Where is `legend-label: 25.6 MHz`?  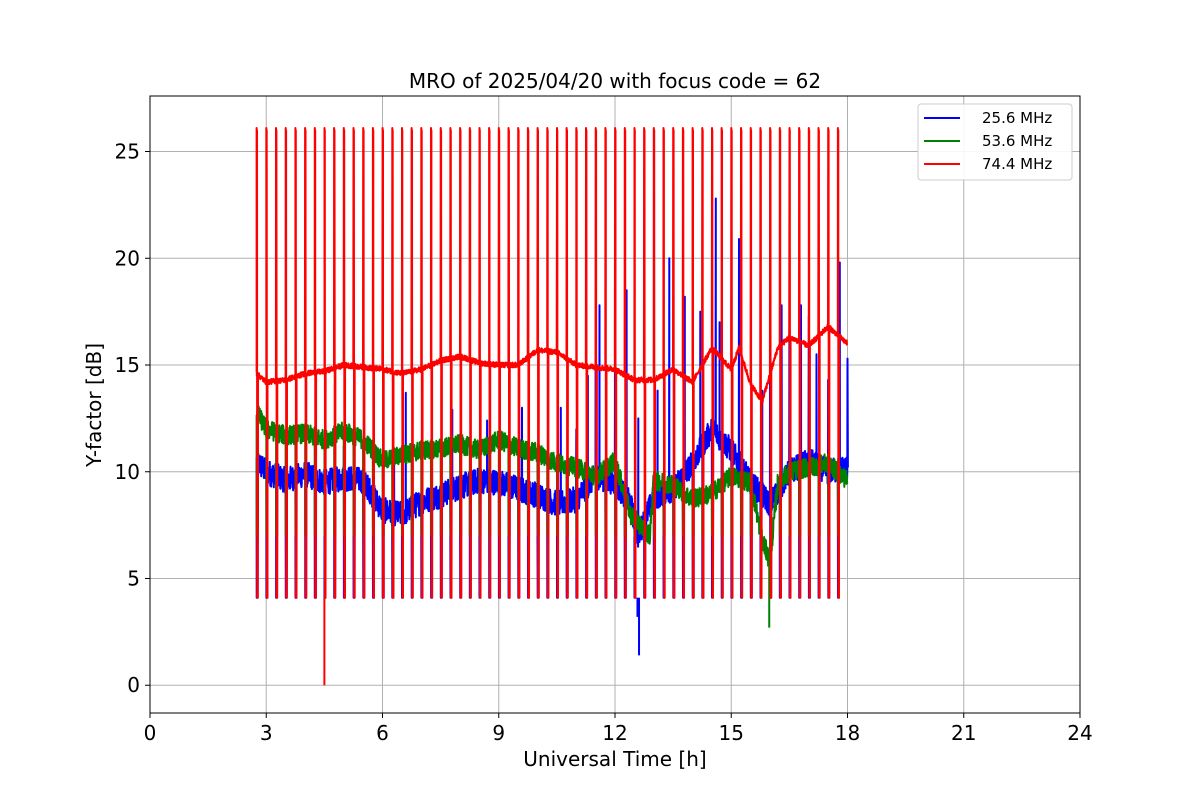
legend-label: 25.6 MHz is located at coordinates (1017, 118).